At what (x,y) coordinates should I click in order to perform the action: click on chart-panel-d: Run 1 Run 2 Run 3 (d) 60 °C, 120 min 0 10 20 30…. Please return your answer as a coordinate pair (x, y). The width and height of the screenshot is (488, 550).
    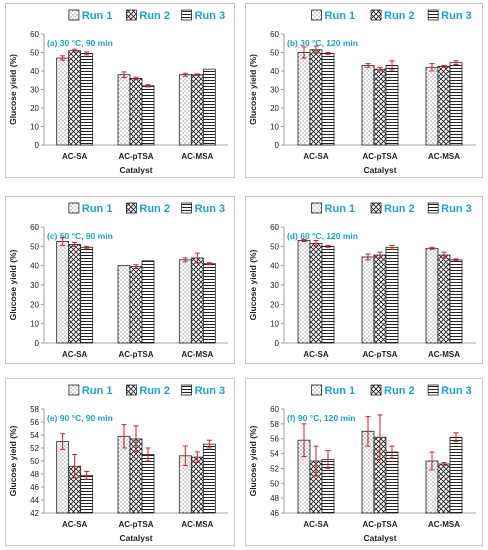
    Looking at the image, I should click on (364, 280).